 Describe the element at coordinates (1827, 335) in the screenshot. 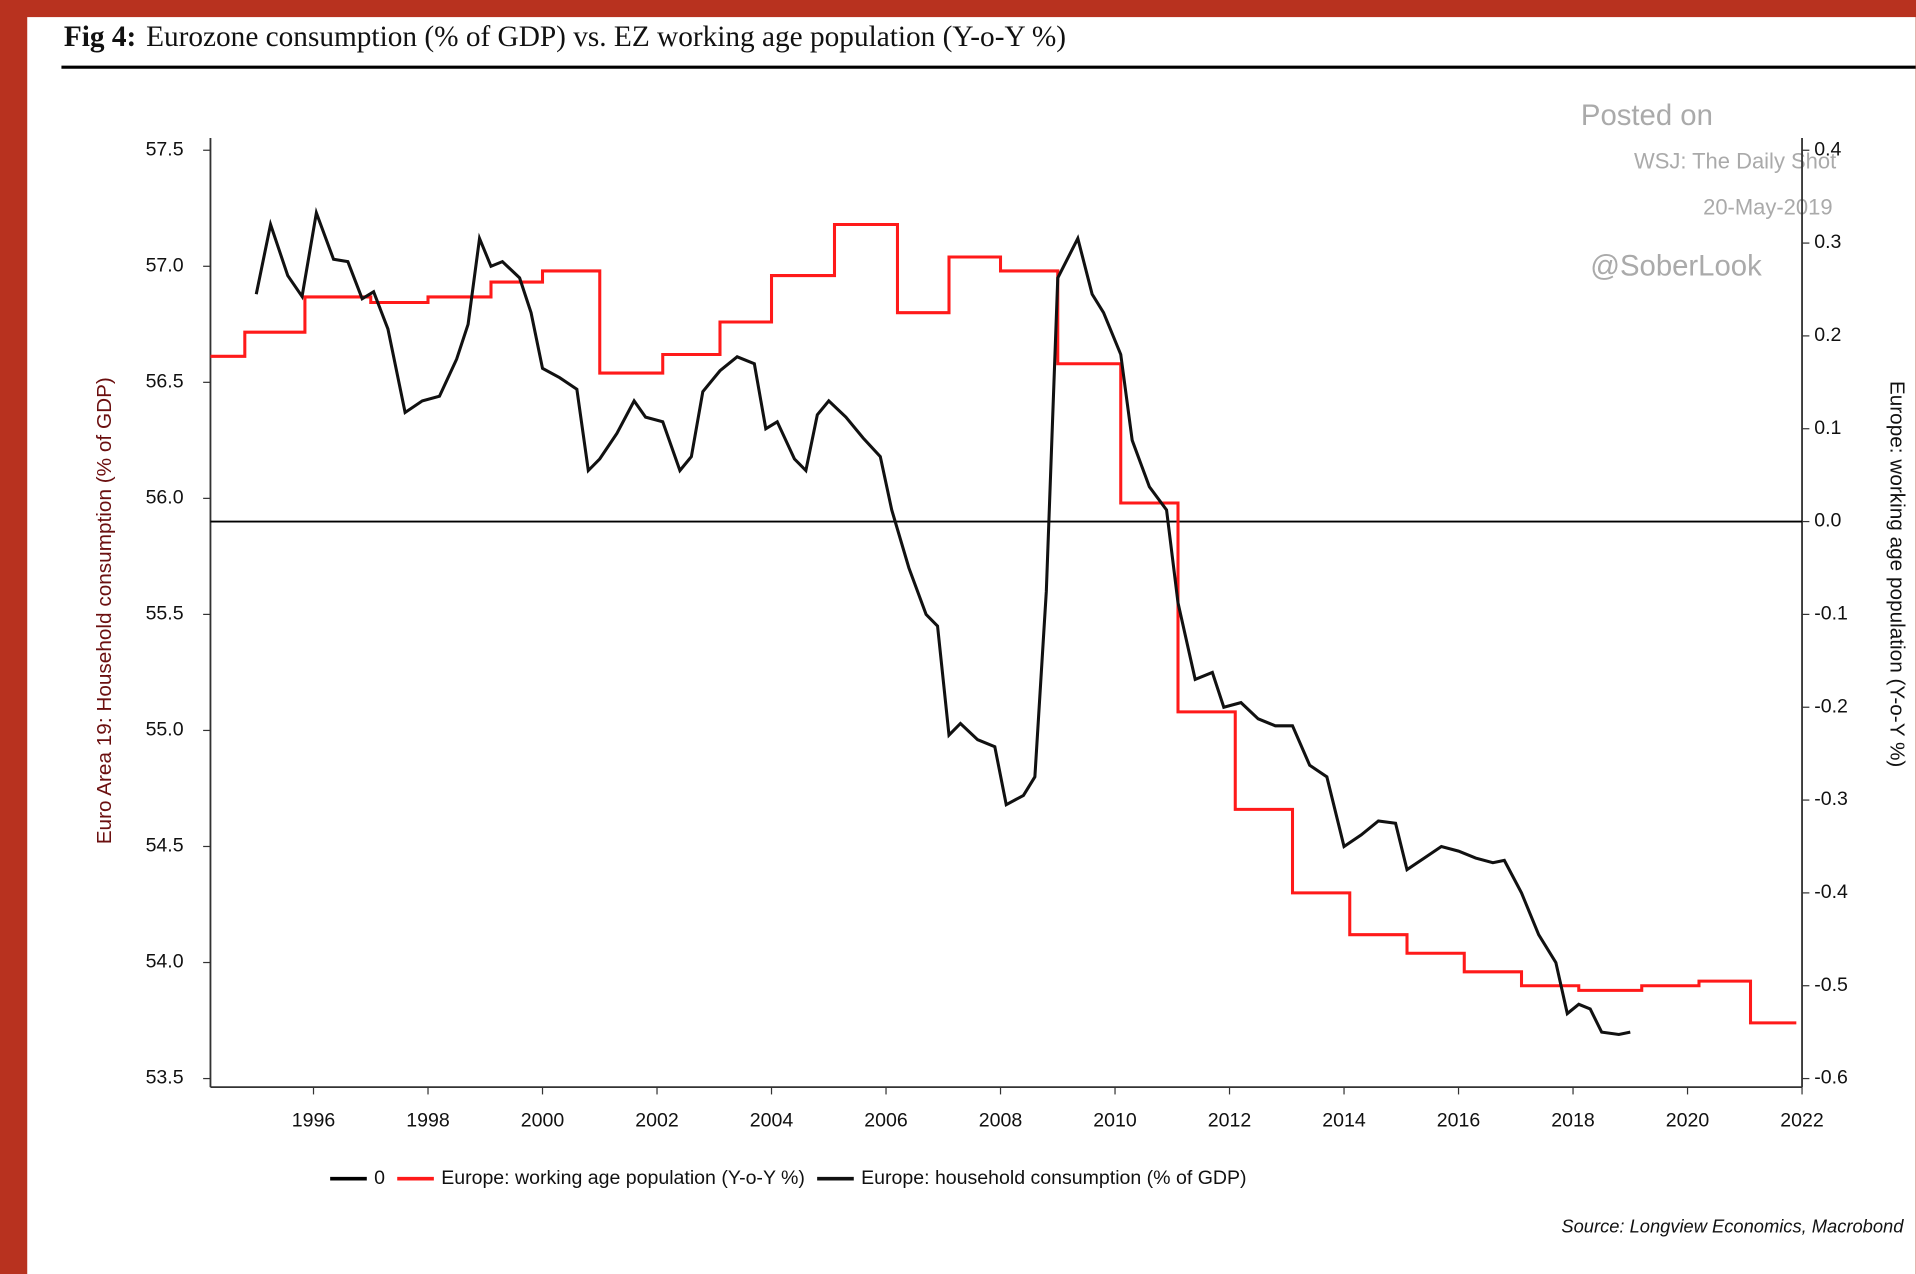

I see `y2-tick-label: 0.2` at that location.